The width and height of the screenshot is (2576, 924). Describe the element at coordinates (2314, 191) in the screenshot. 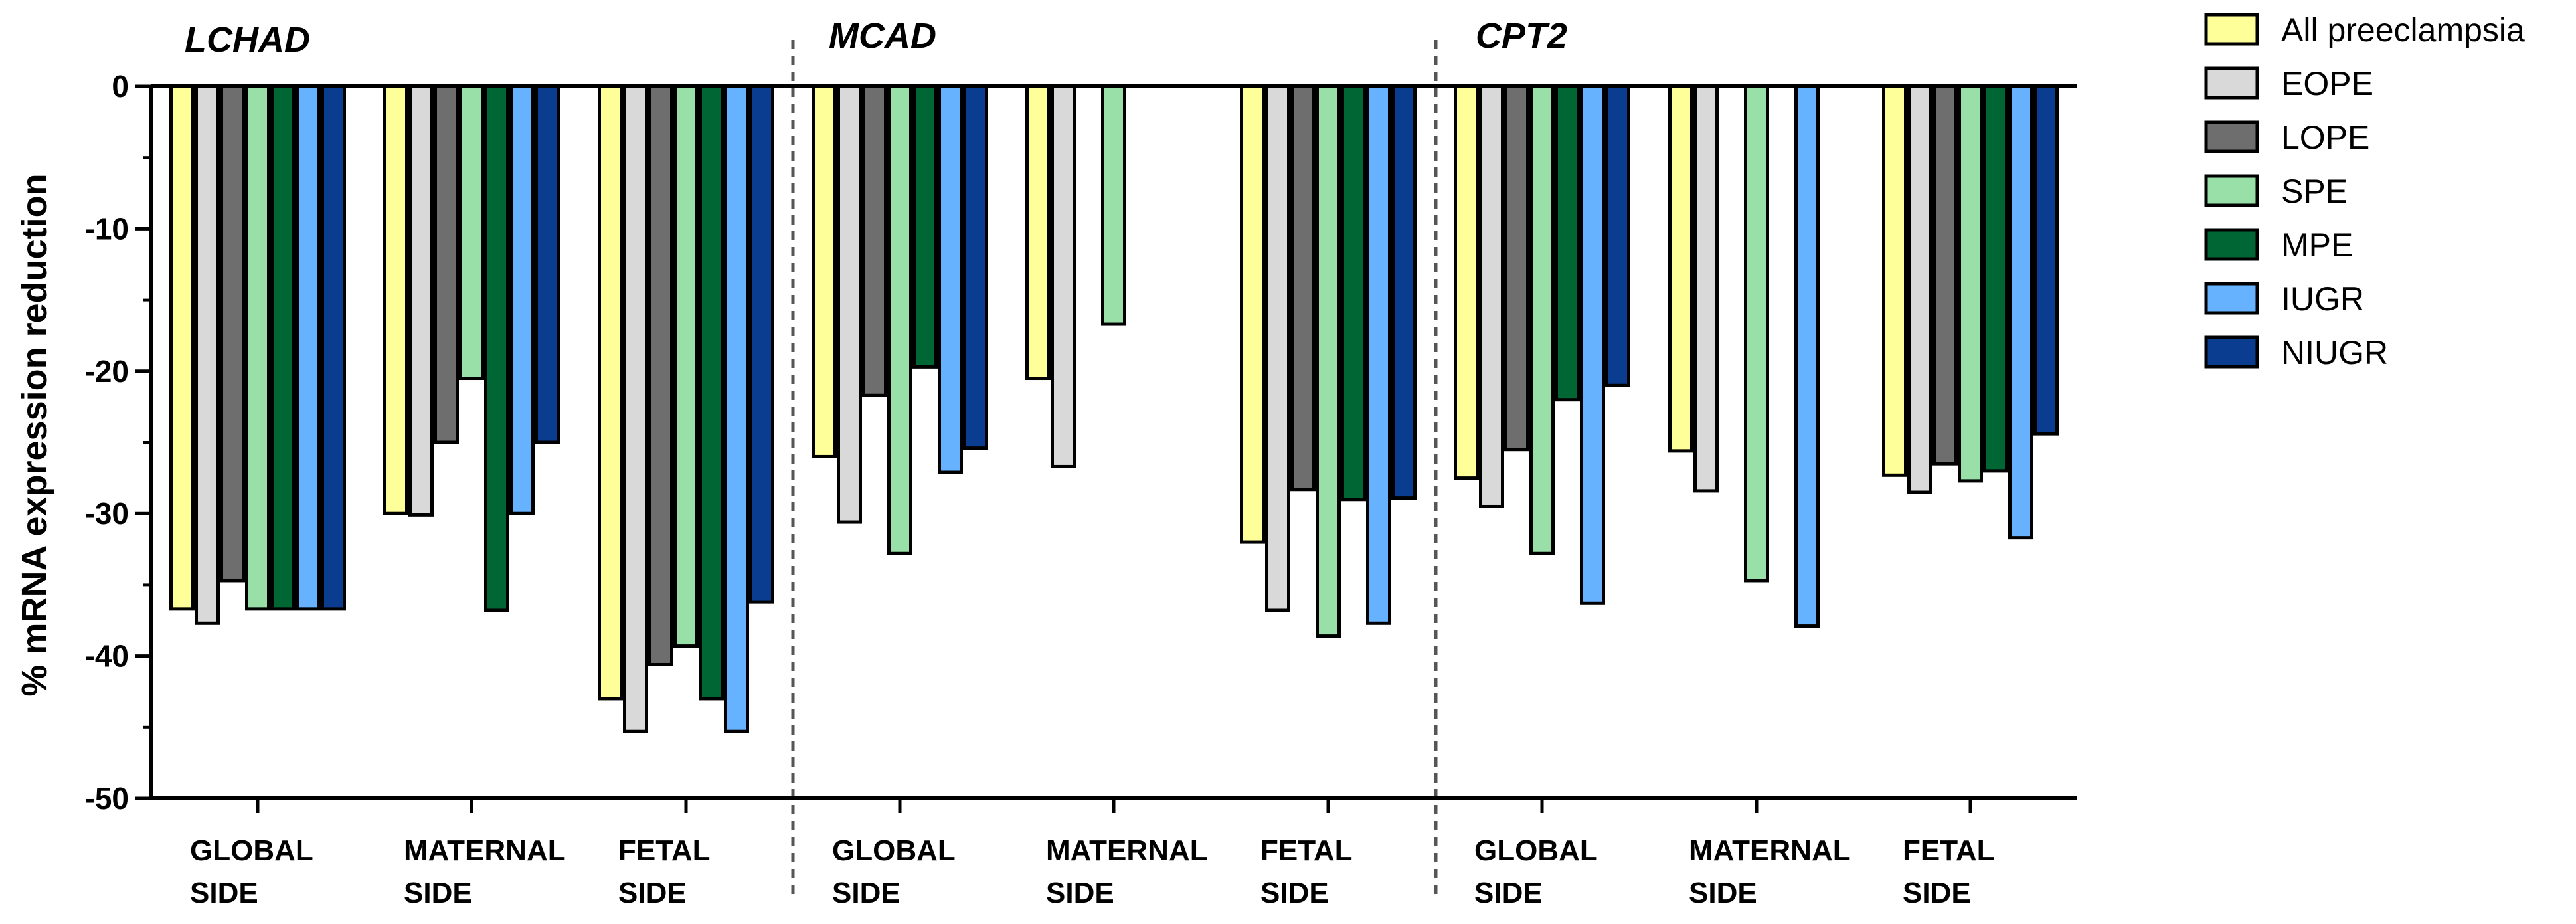

I see `legend-label: SPE` at that location.